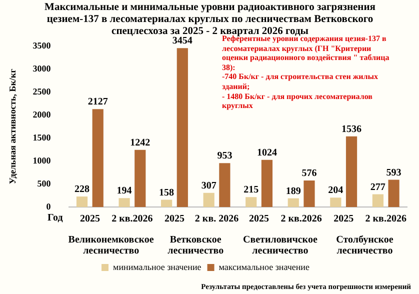 The width and height of the screenshot is (419, 294). Describe the element at coordinates (157, 267) in the screenshot. I see `legend-label: минимальное значение` at that location.